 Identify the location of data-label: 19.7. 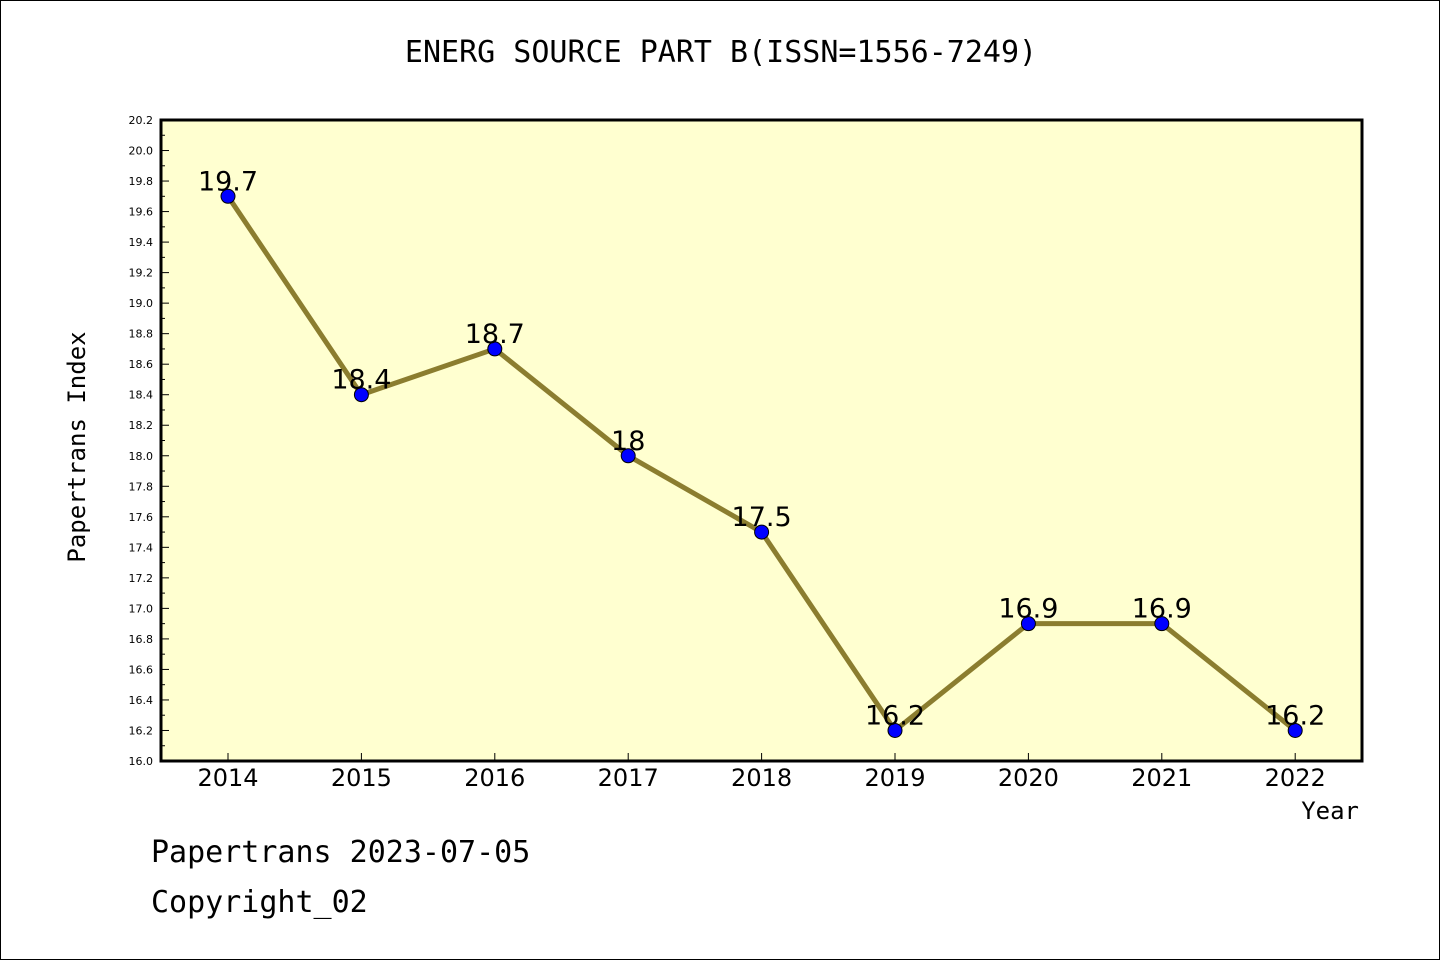
(228, 181).